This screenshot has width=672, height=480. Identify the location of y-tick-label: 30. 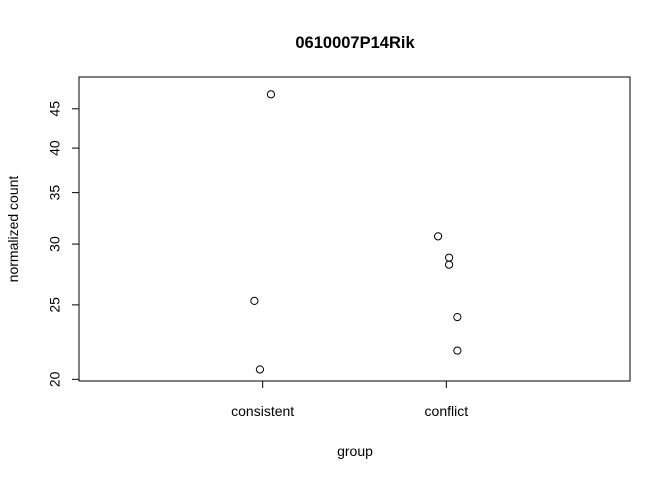
(55, 244).